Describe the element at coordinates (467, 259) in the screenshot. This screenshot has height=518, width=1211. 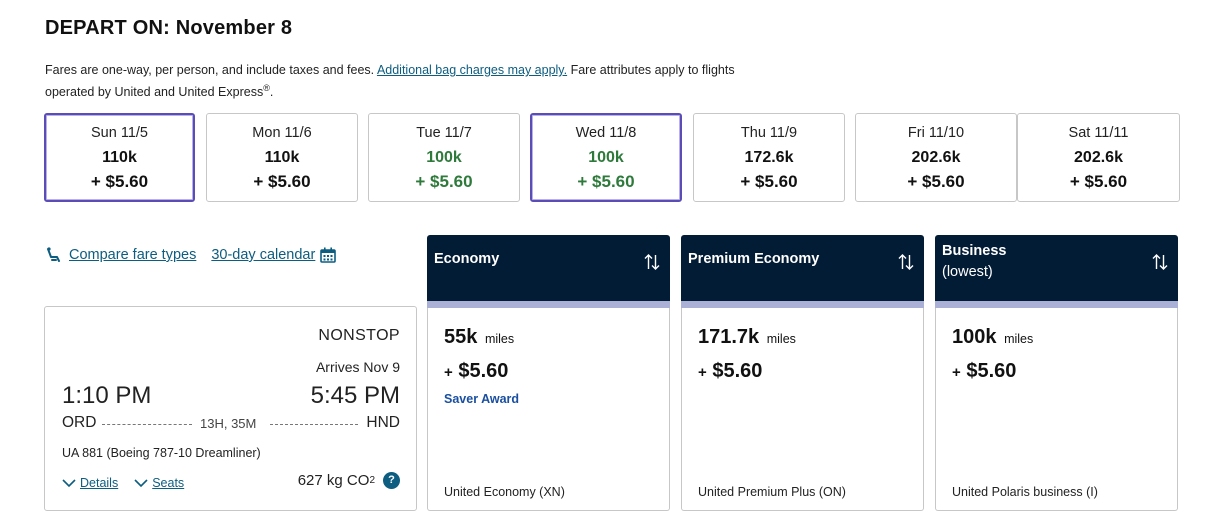
I see `cabin-title: Economy` at that location.